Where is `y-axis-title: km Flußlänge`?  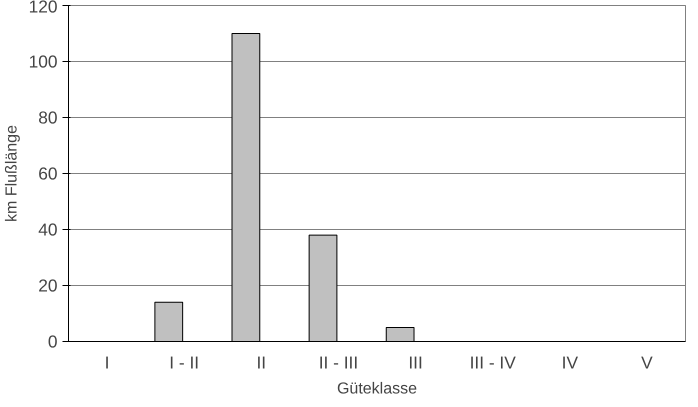 y-axis-title: km Flußlänge is located at coordinates (12, 173).